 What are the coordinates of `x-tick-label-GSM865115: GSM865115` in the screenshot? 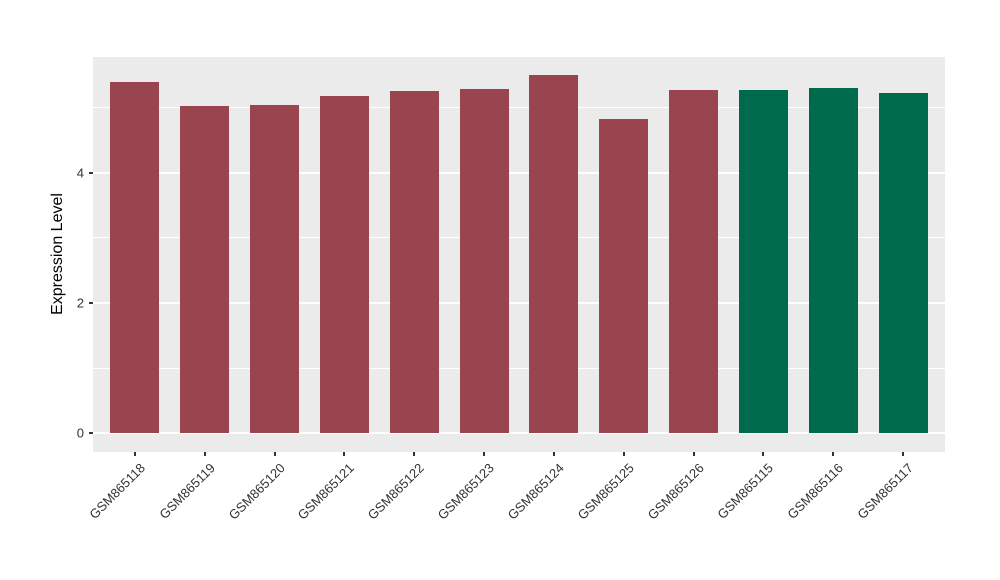 It's located at (745, 491).